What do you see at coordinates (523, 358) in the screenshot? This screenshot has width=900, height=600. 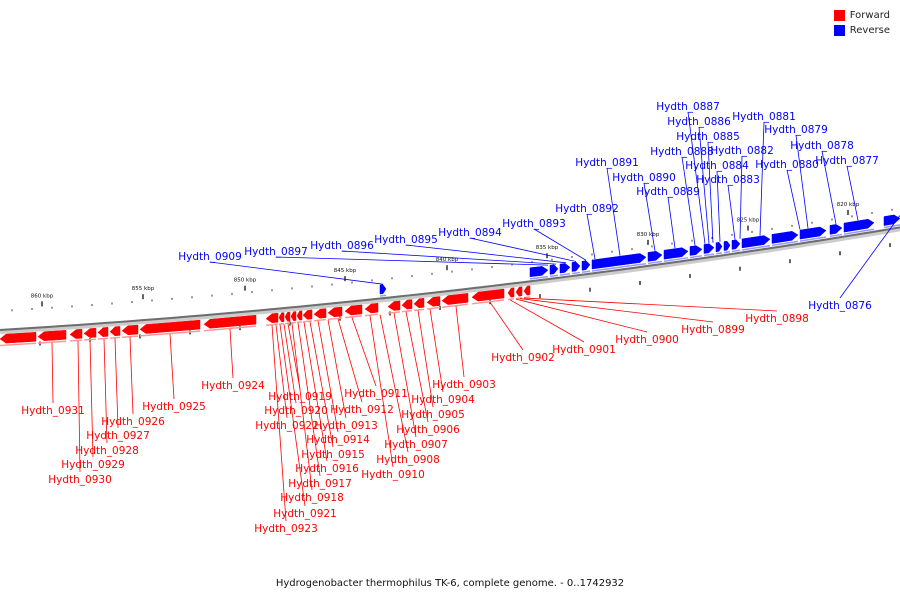 I see `gene-label: Hydth_0902` at bounding box center [523, 358].